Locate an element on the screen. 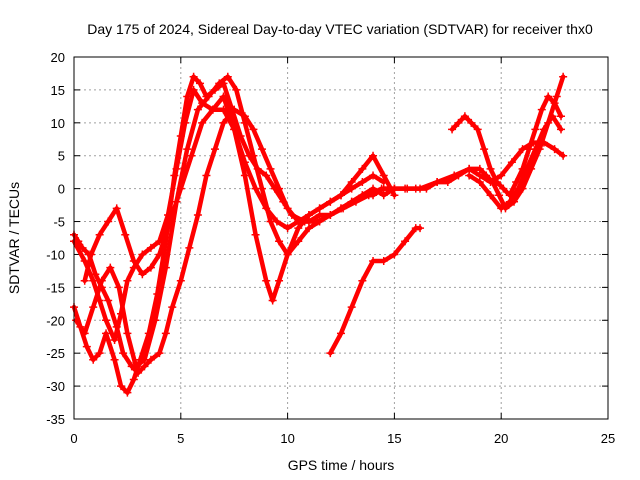  y-tick-label: -30 is located at coordinates (55, 386).